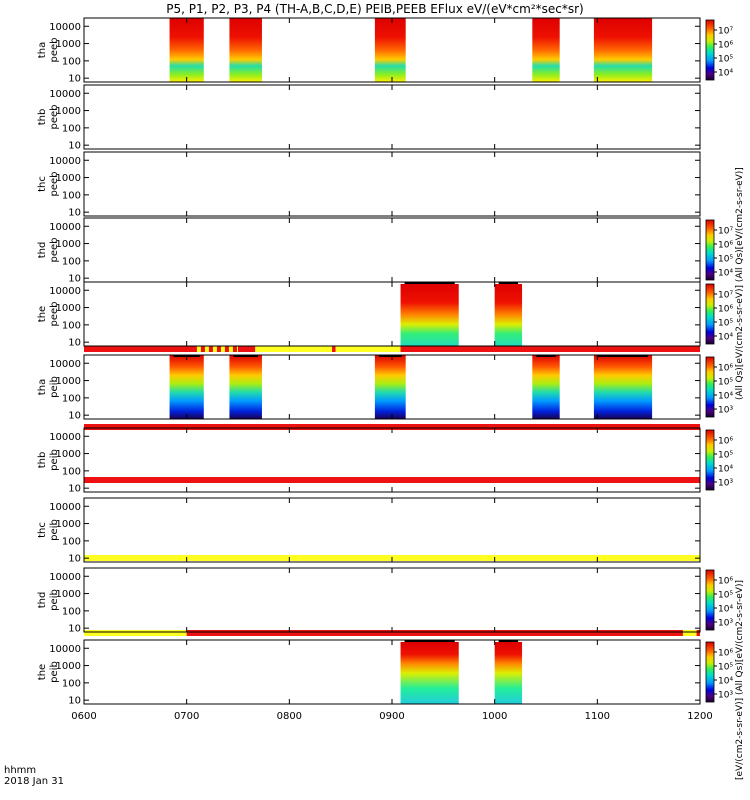 The image size is (750, 800). Describe the element at coordinates (186, 716) in the screenshot. I see `x-tick-label: 0700` at that location.